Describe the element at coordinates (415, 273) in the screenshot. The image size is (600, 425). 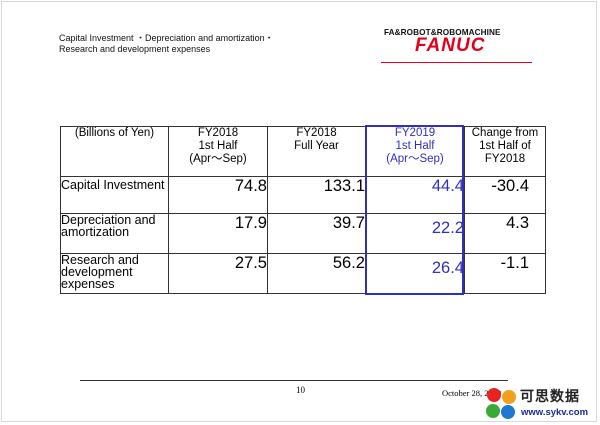
I see `table-cell-highlight: 26.4` at that location.